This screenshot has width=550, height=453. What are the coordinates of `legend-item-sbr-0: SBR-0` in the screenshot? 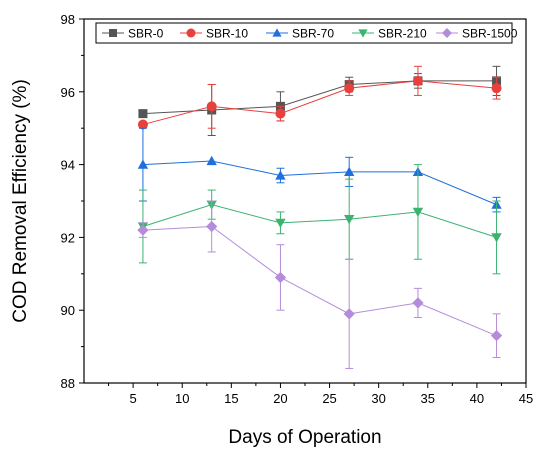 It's located at (133, 34).